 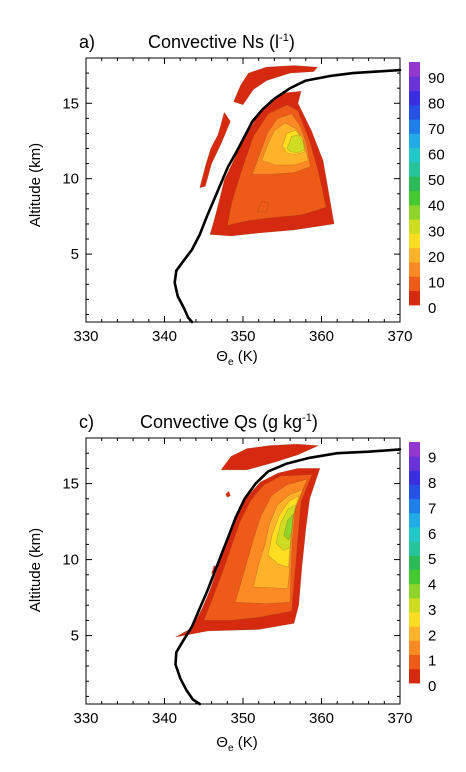 What do you see at coordinates (432, 483) in the screenshot?
I see `colorbar-tick-label: 8` at bounding box center [432, 483].